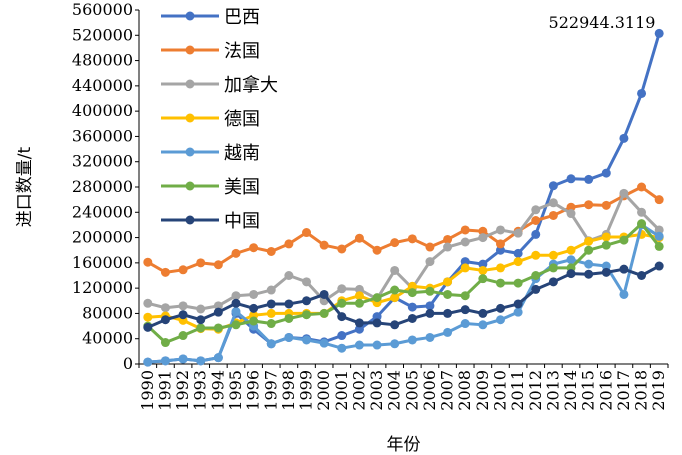 Image resolution: width=682 pixels, height=455 pixels. What do you see at coordinates (210, 17) in the screenshot?
I see `legend-item: 巴西` at bounding box center [210, 17].